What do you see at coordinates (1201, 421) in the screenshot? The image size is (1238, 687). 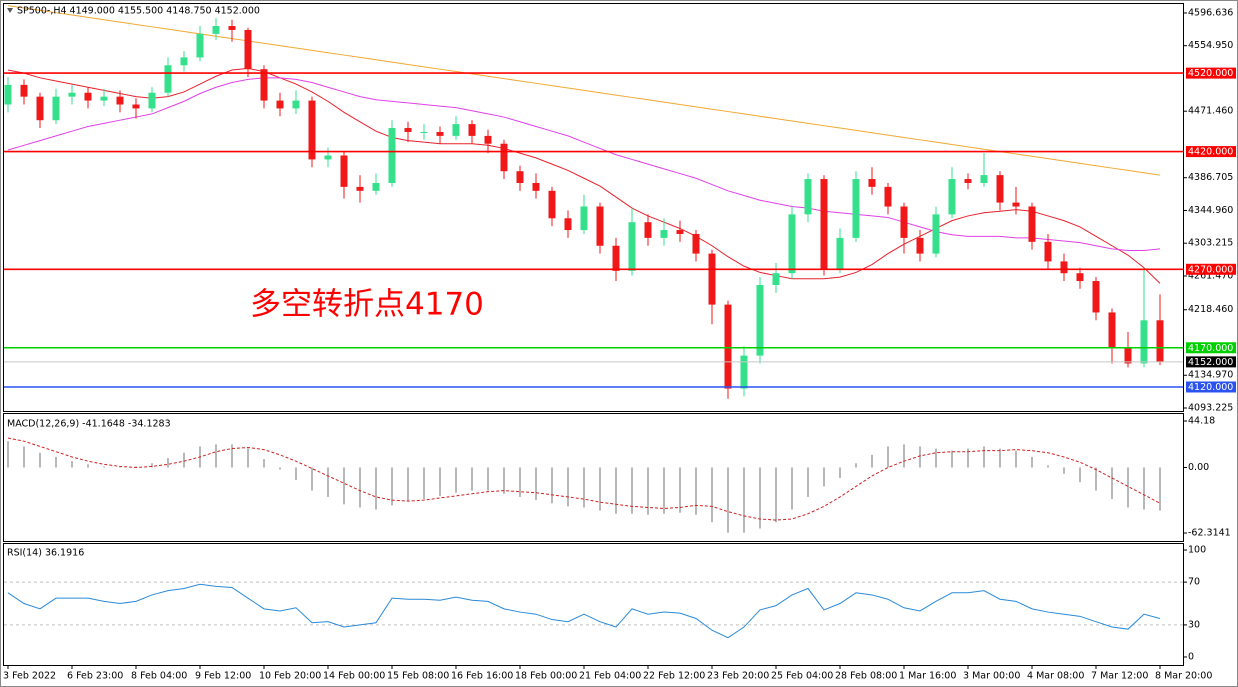 I see `y-tick-label: 44.18` at bounding box center [1201, 421].